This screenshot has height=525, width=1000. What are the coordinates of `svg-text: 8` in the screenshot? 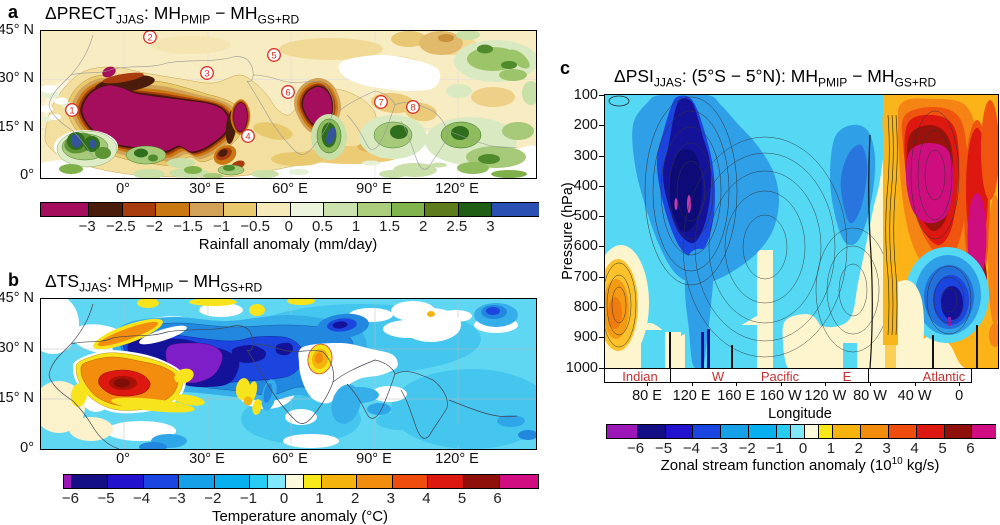 It's located at (412, 107).